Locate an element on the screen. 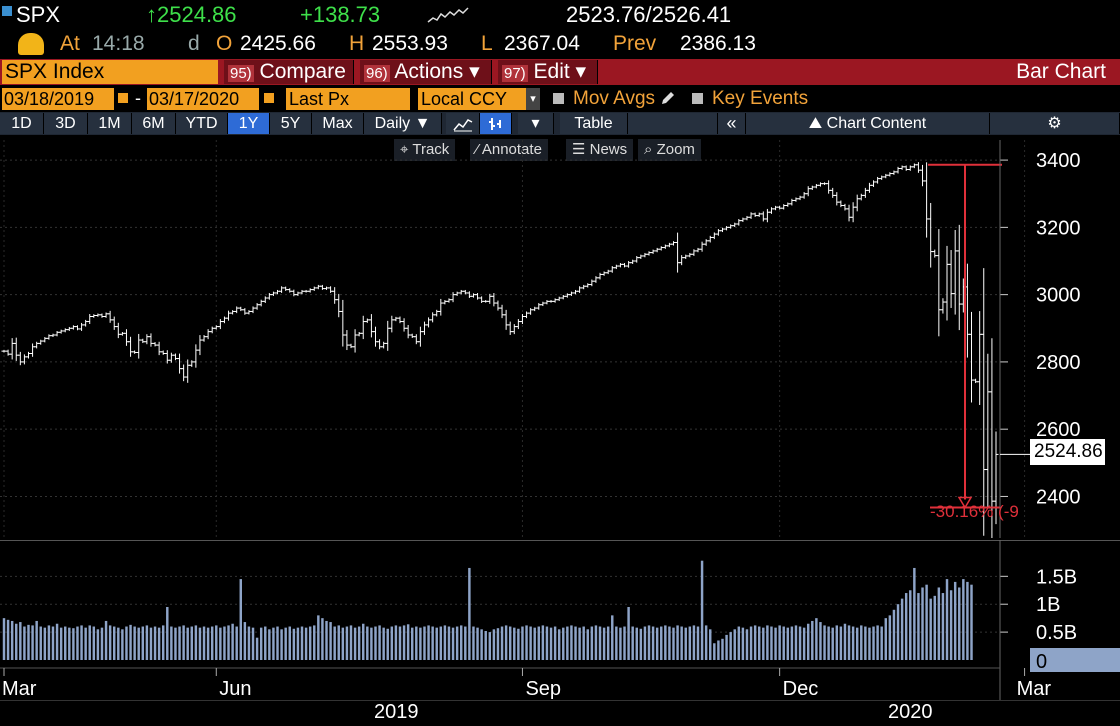 This screenshot has height=726, width=1120. collapse-icon: « is located at coordinates (732, 123).